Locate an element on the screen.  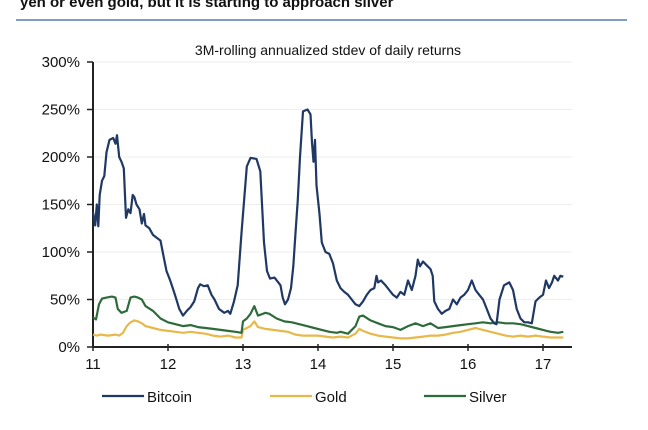
x-tick-label: 11 is located at coordinates (93, 364).